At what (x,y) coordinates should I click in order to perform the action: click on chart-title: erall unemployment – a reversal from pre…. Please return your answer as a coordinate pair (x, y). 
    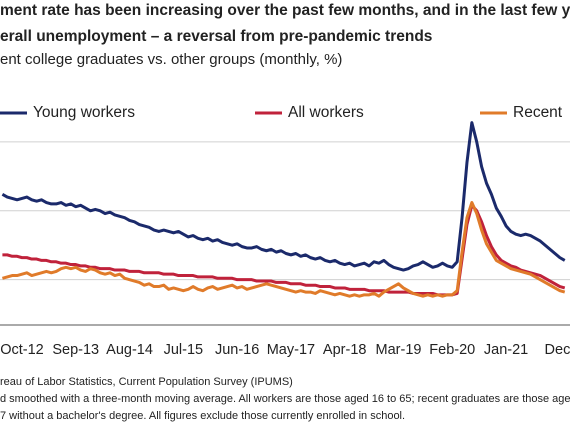
    Looking at the image, I should click on (216, 36).